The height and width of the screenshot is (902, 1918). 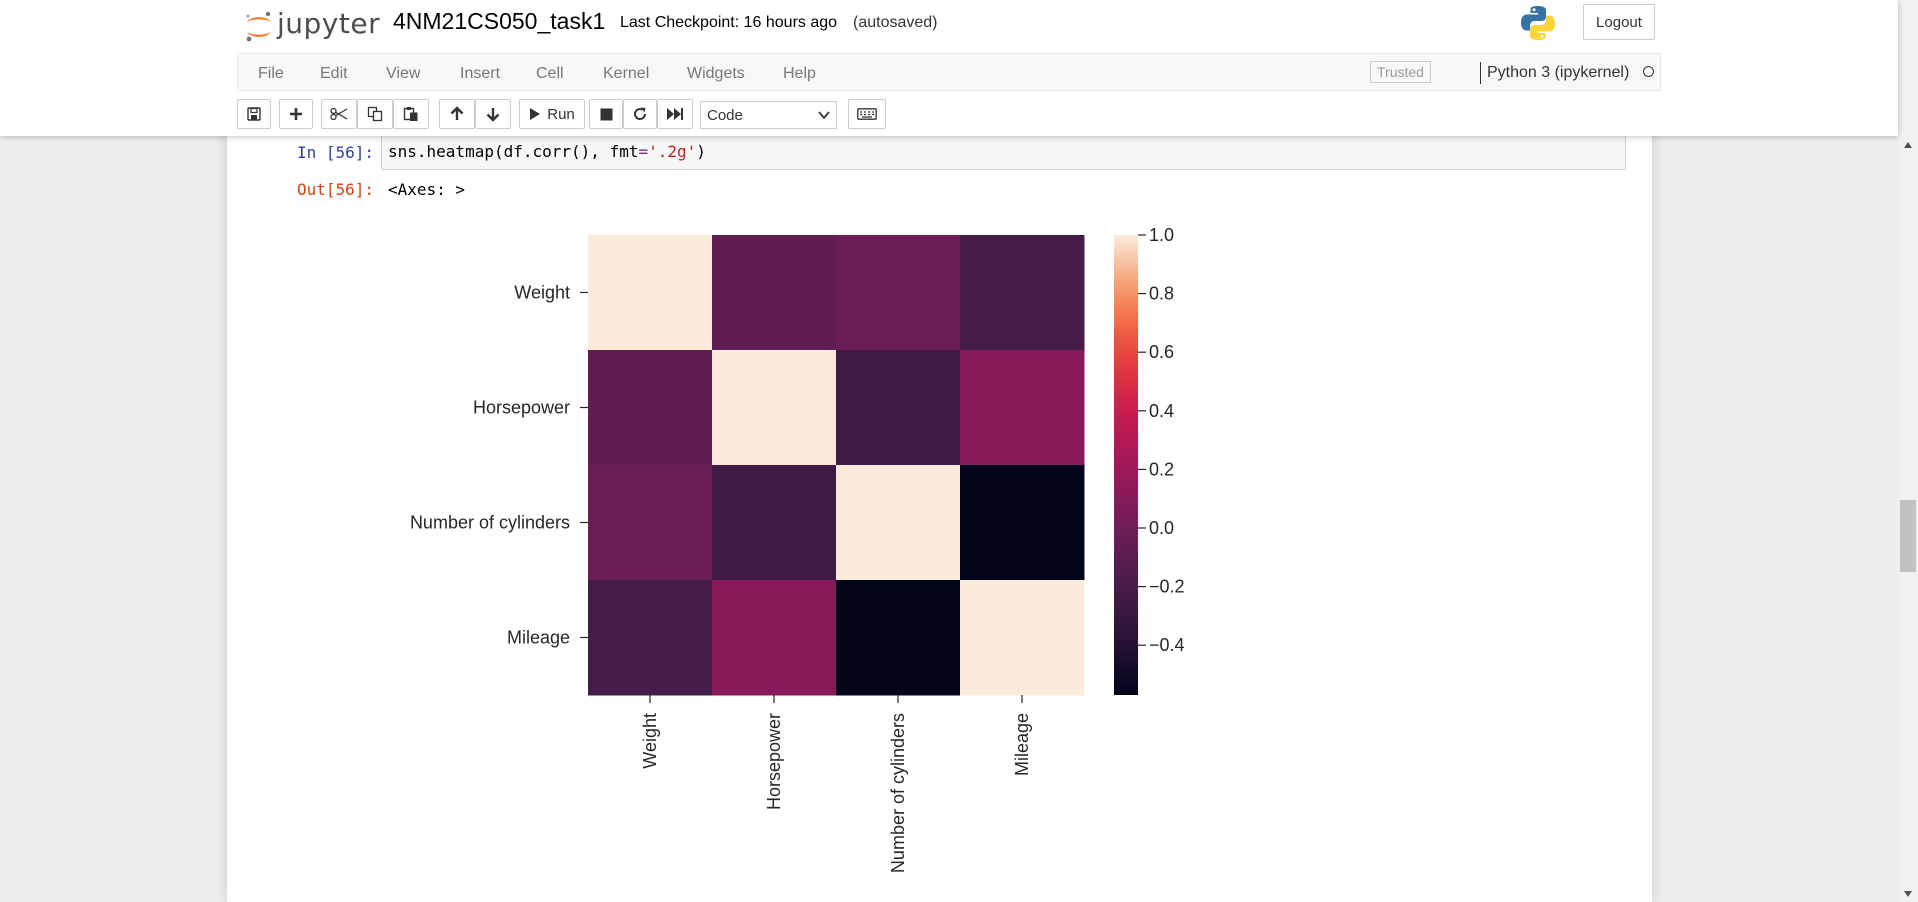 I want to click on run-label: Run, so click(x=561, y=114).